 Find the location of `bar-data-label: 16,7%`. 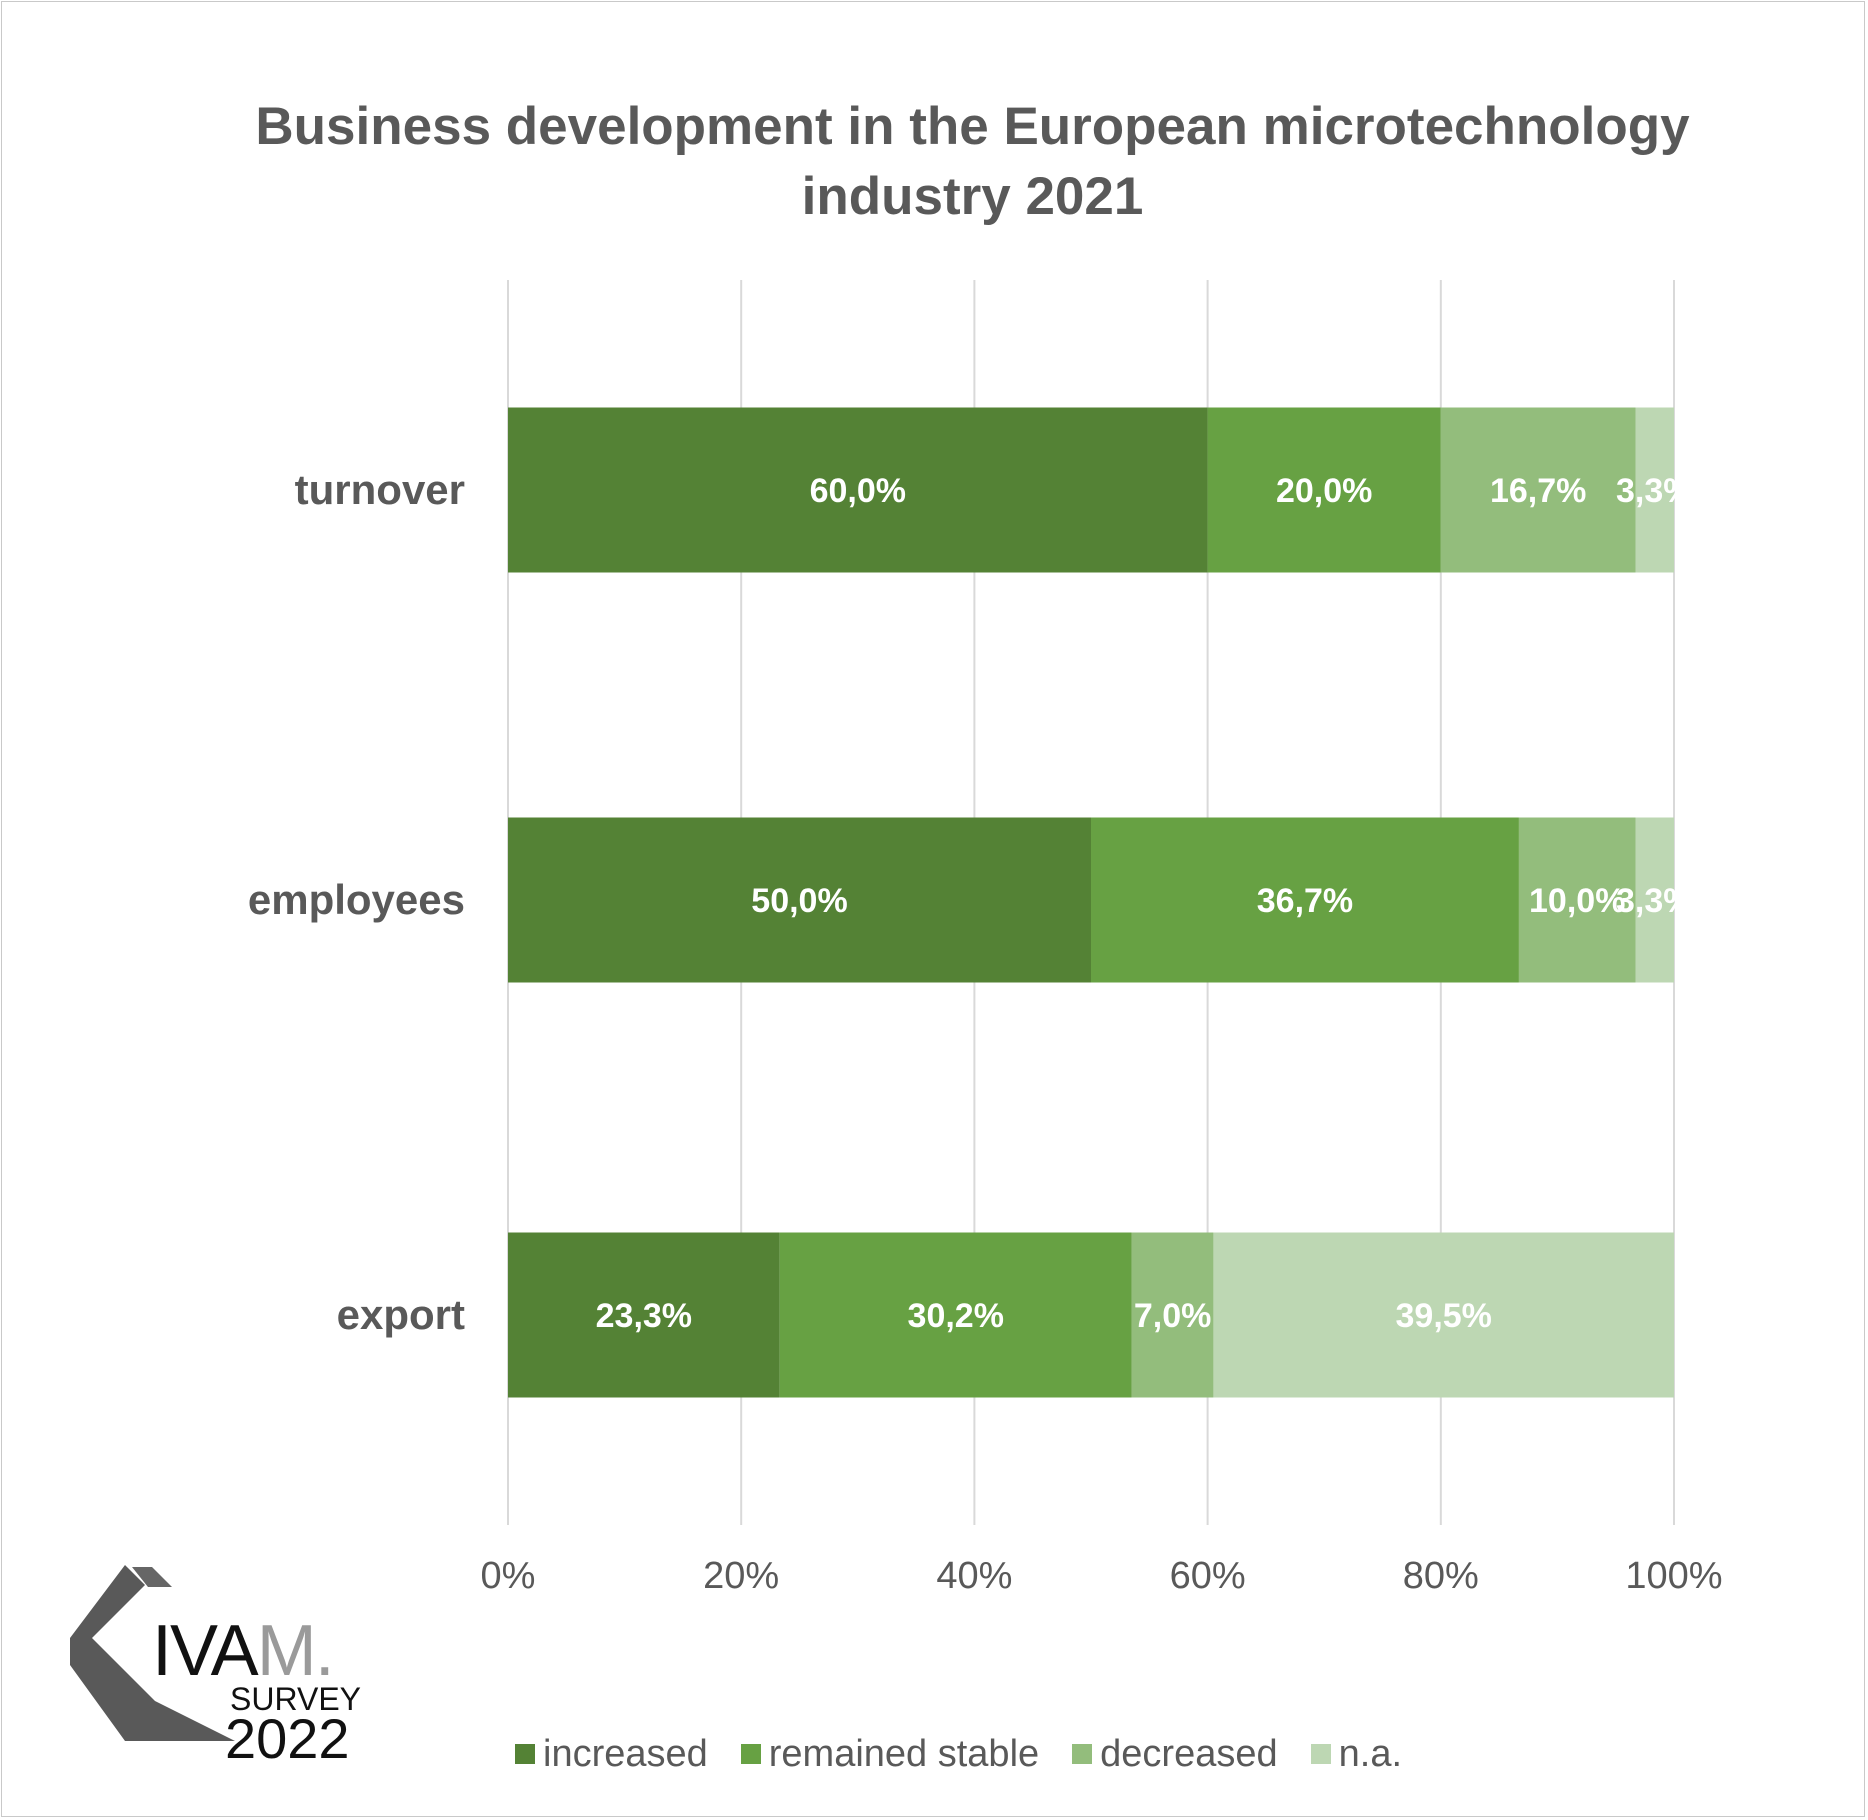

bar-data-label: 16,7% is located at coordinates (1538, 491).